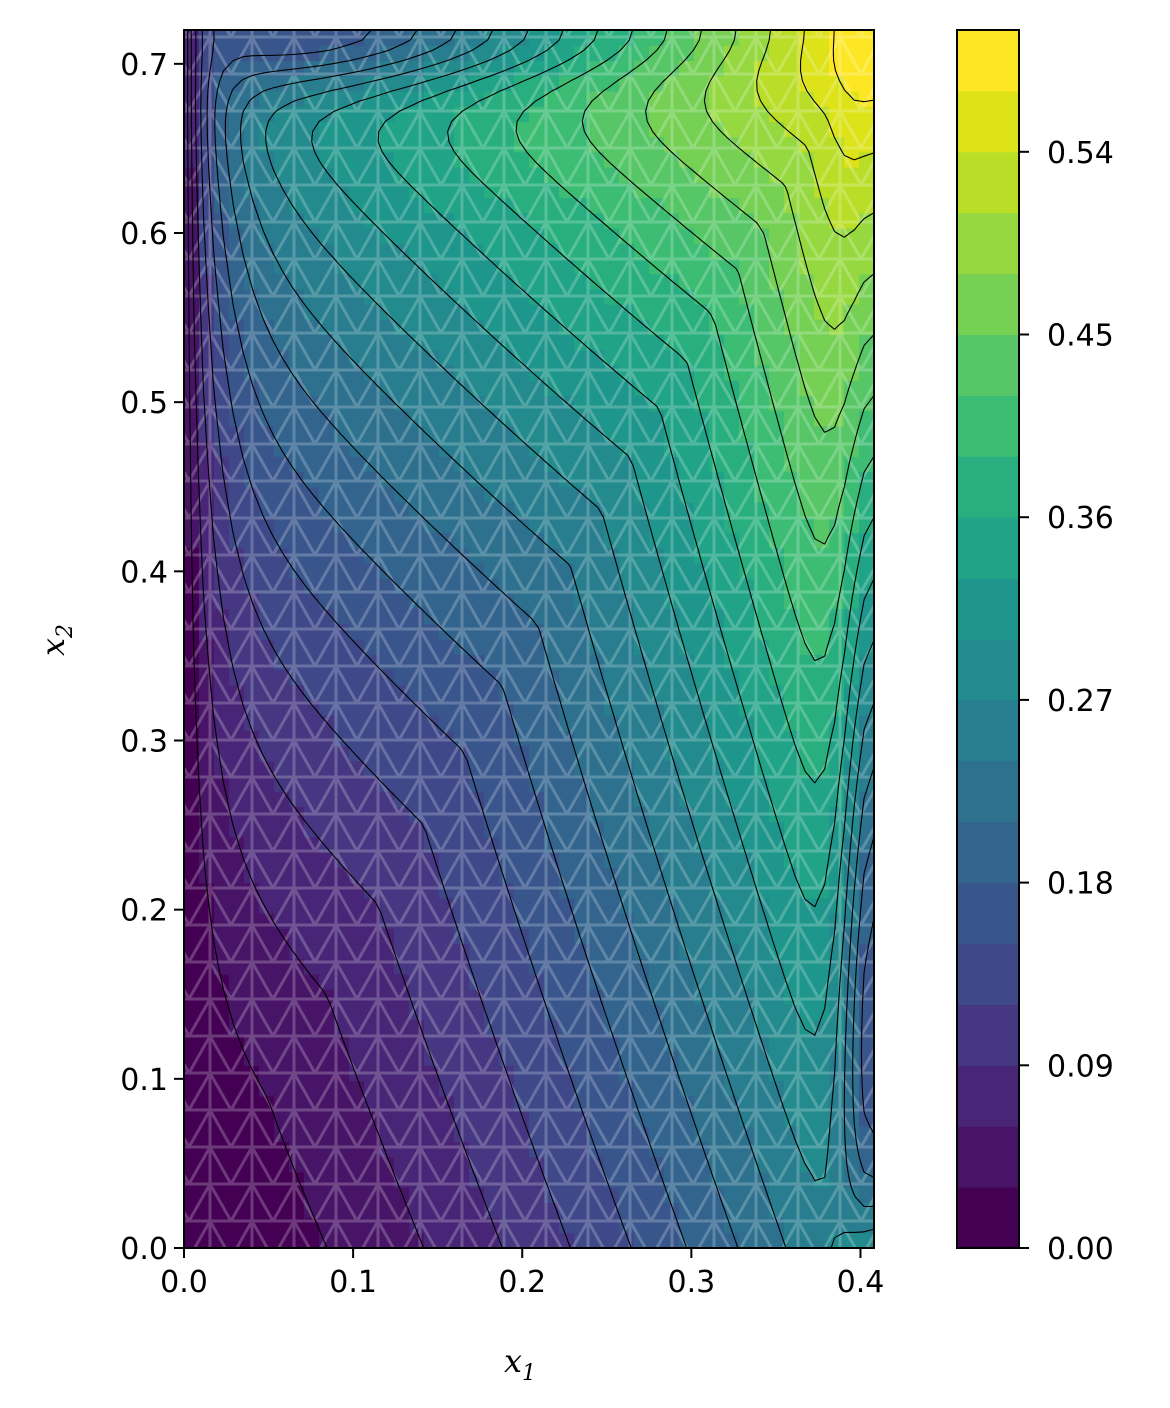 This screenshot has width=1170, height=1408. I want to click on x-axis-label: x1, so click(520, 1364).